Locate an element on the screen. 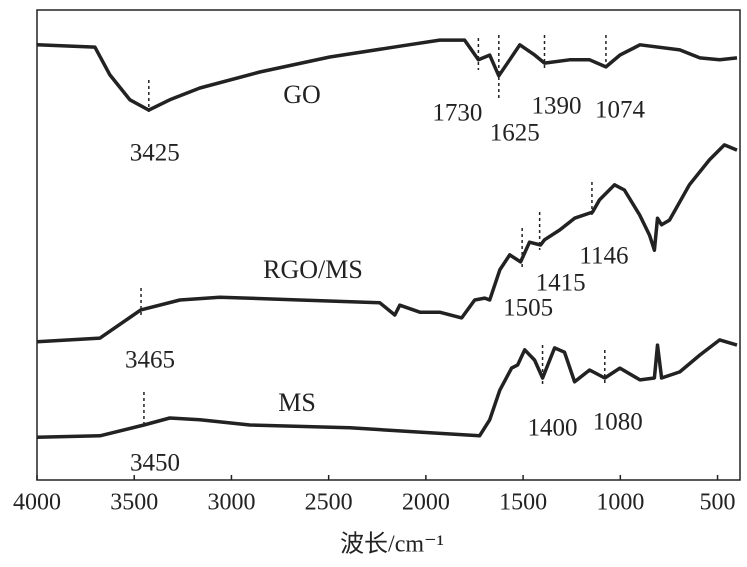  annotation-label: 1074 is located at coordinates (620, 110).